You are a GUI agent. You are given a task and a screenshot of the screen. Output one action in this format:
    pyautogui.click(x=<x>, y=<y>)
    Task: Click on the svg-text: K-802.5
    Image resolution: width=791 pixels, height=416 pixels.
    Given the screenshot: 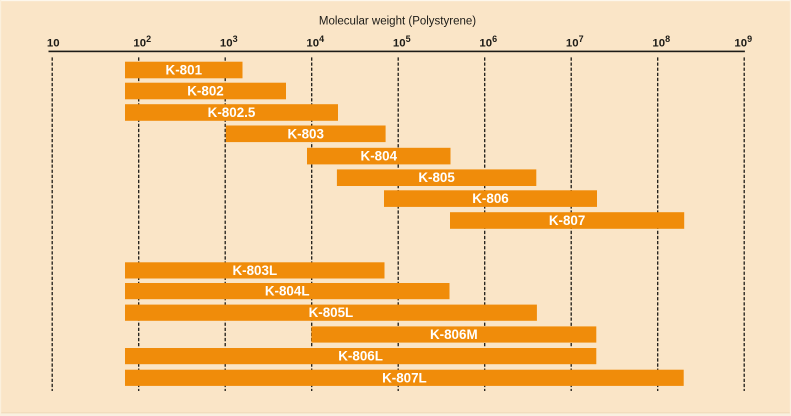 What is the action you would take?
    pyautogui.click(x=232, y=112)
    